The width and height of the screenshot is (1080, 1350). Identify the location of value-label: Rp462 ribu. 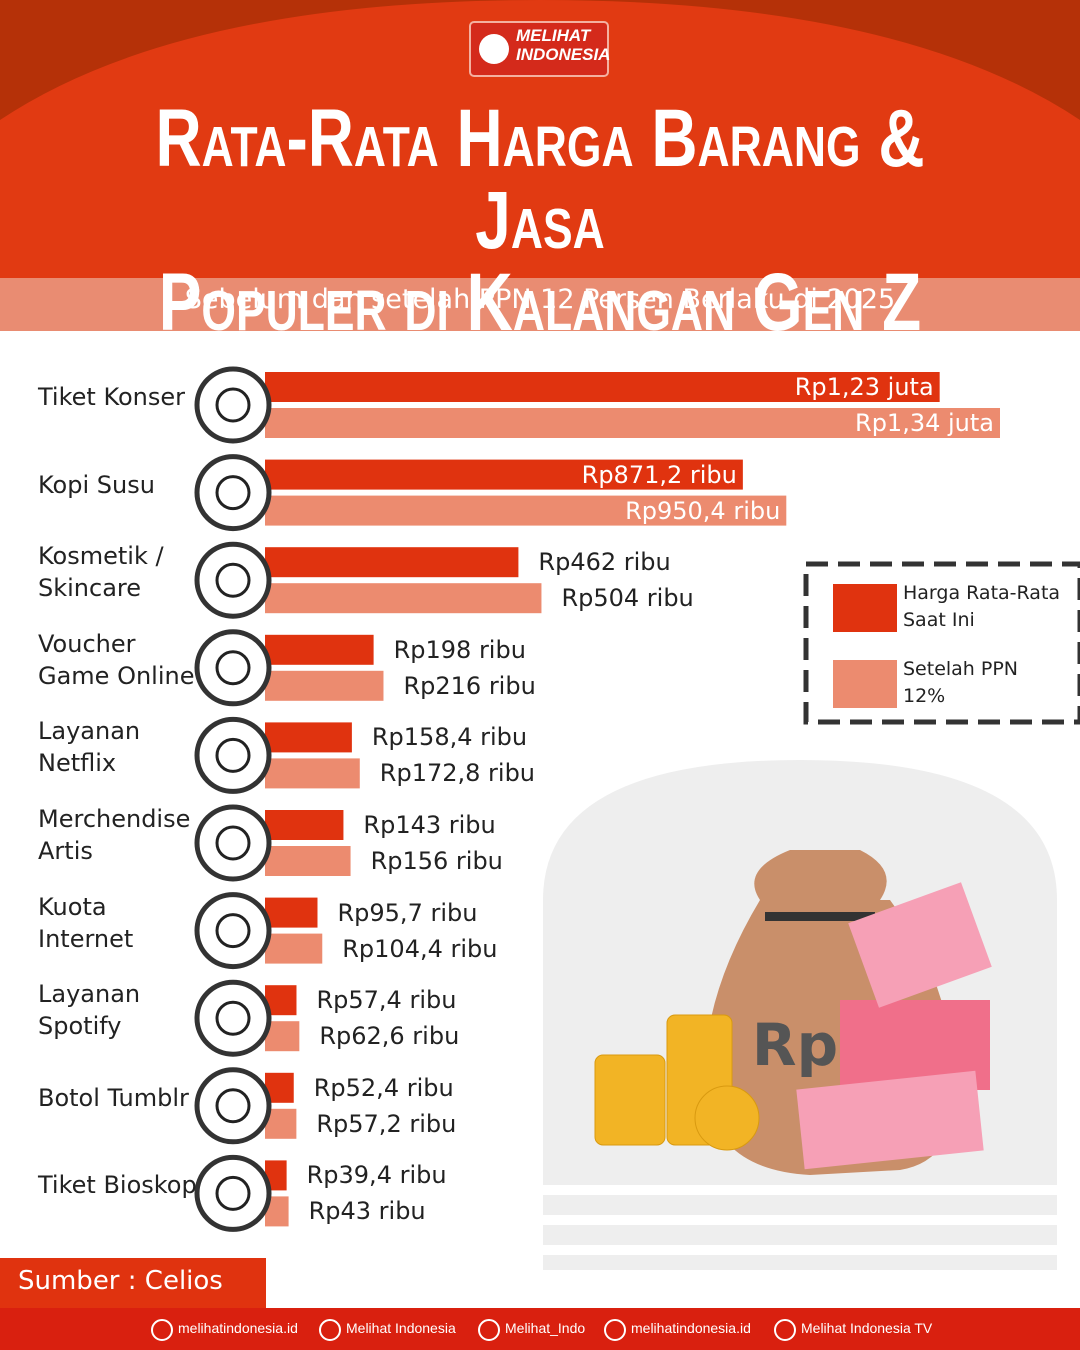
(604, 562).